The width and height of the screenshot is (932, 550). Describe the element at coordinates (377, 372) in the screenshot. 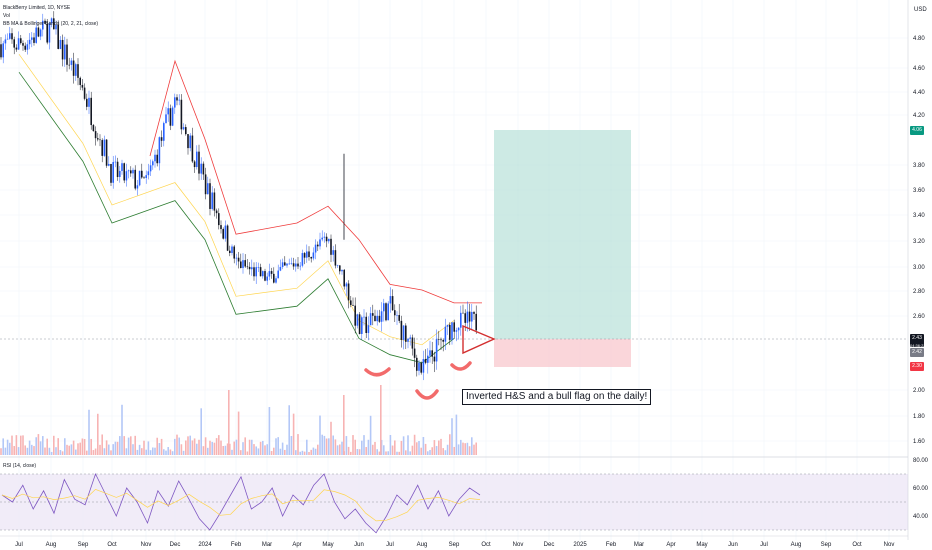

I see `left-shoulder-arc` at that location.